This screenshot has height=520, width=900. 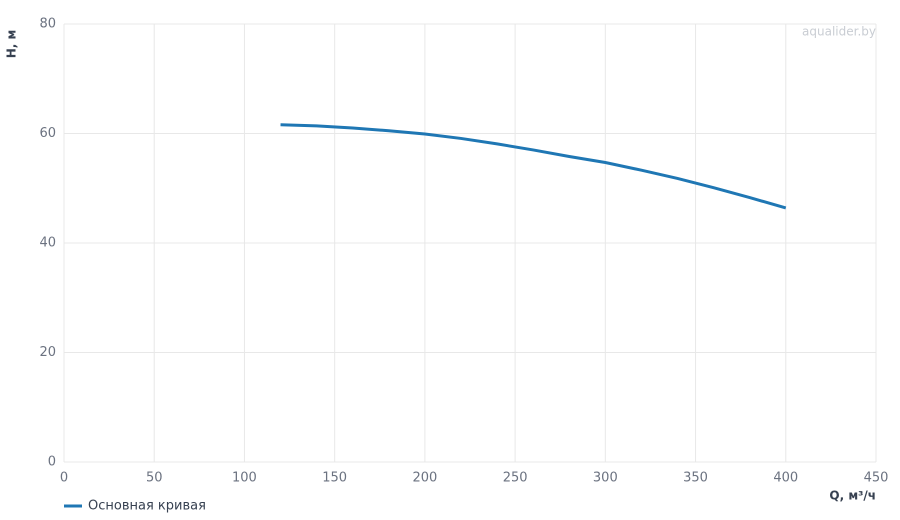 I want to click on y-tick-label: 80, so click(x=47, y=24).